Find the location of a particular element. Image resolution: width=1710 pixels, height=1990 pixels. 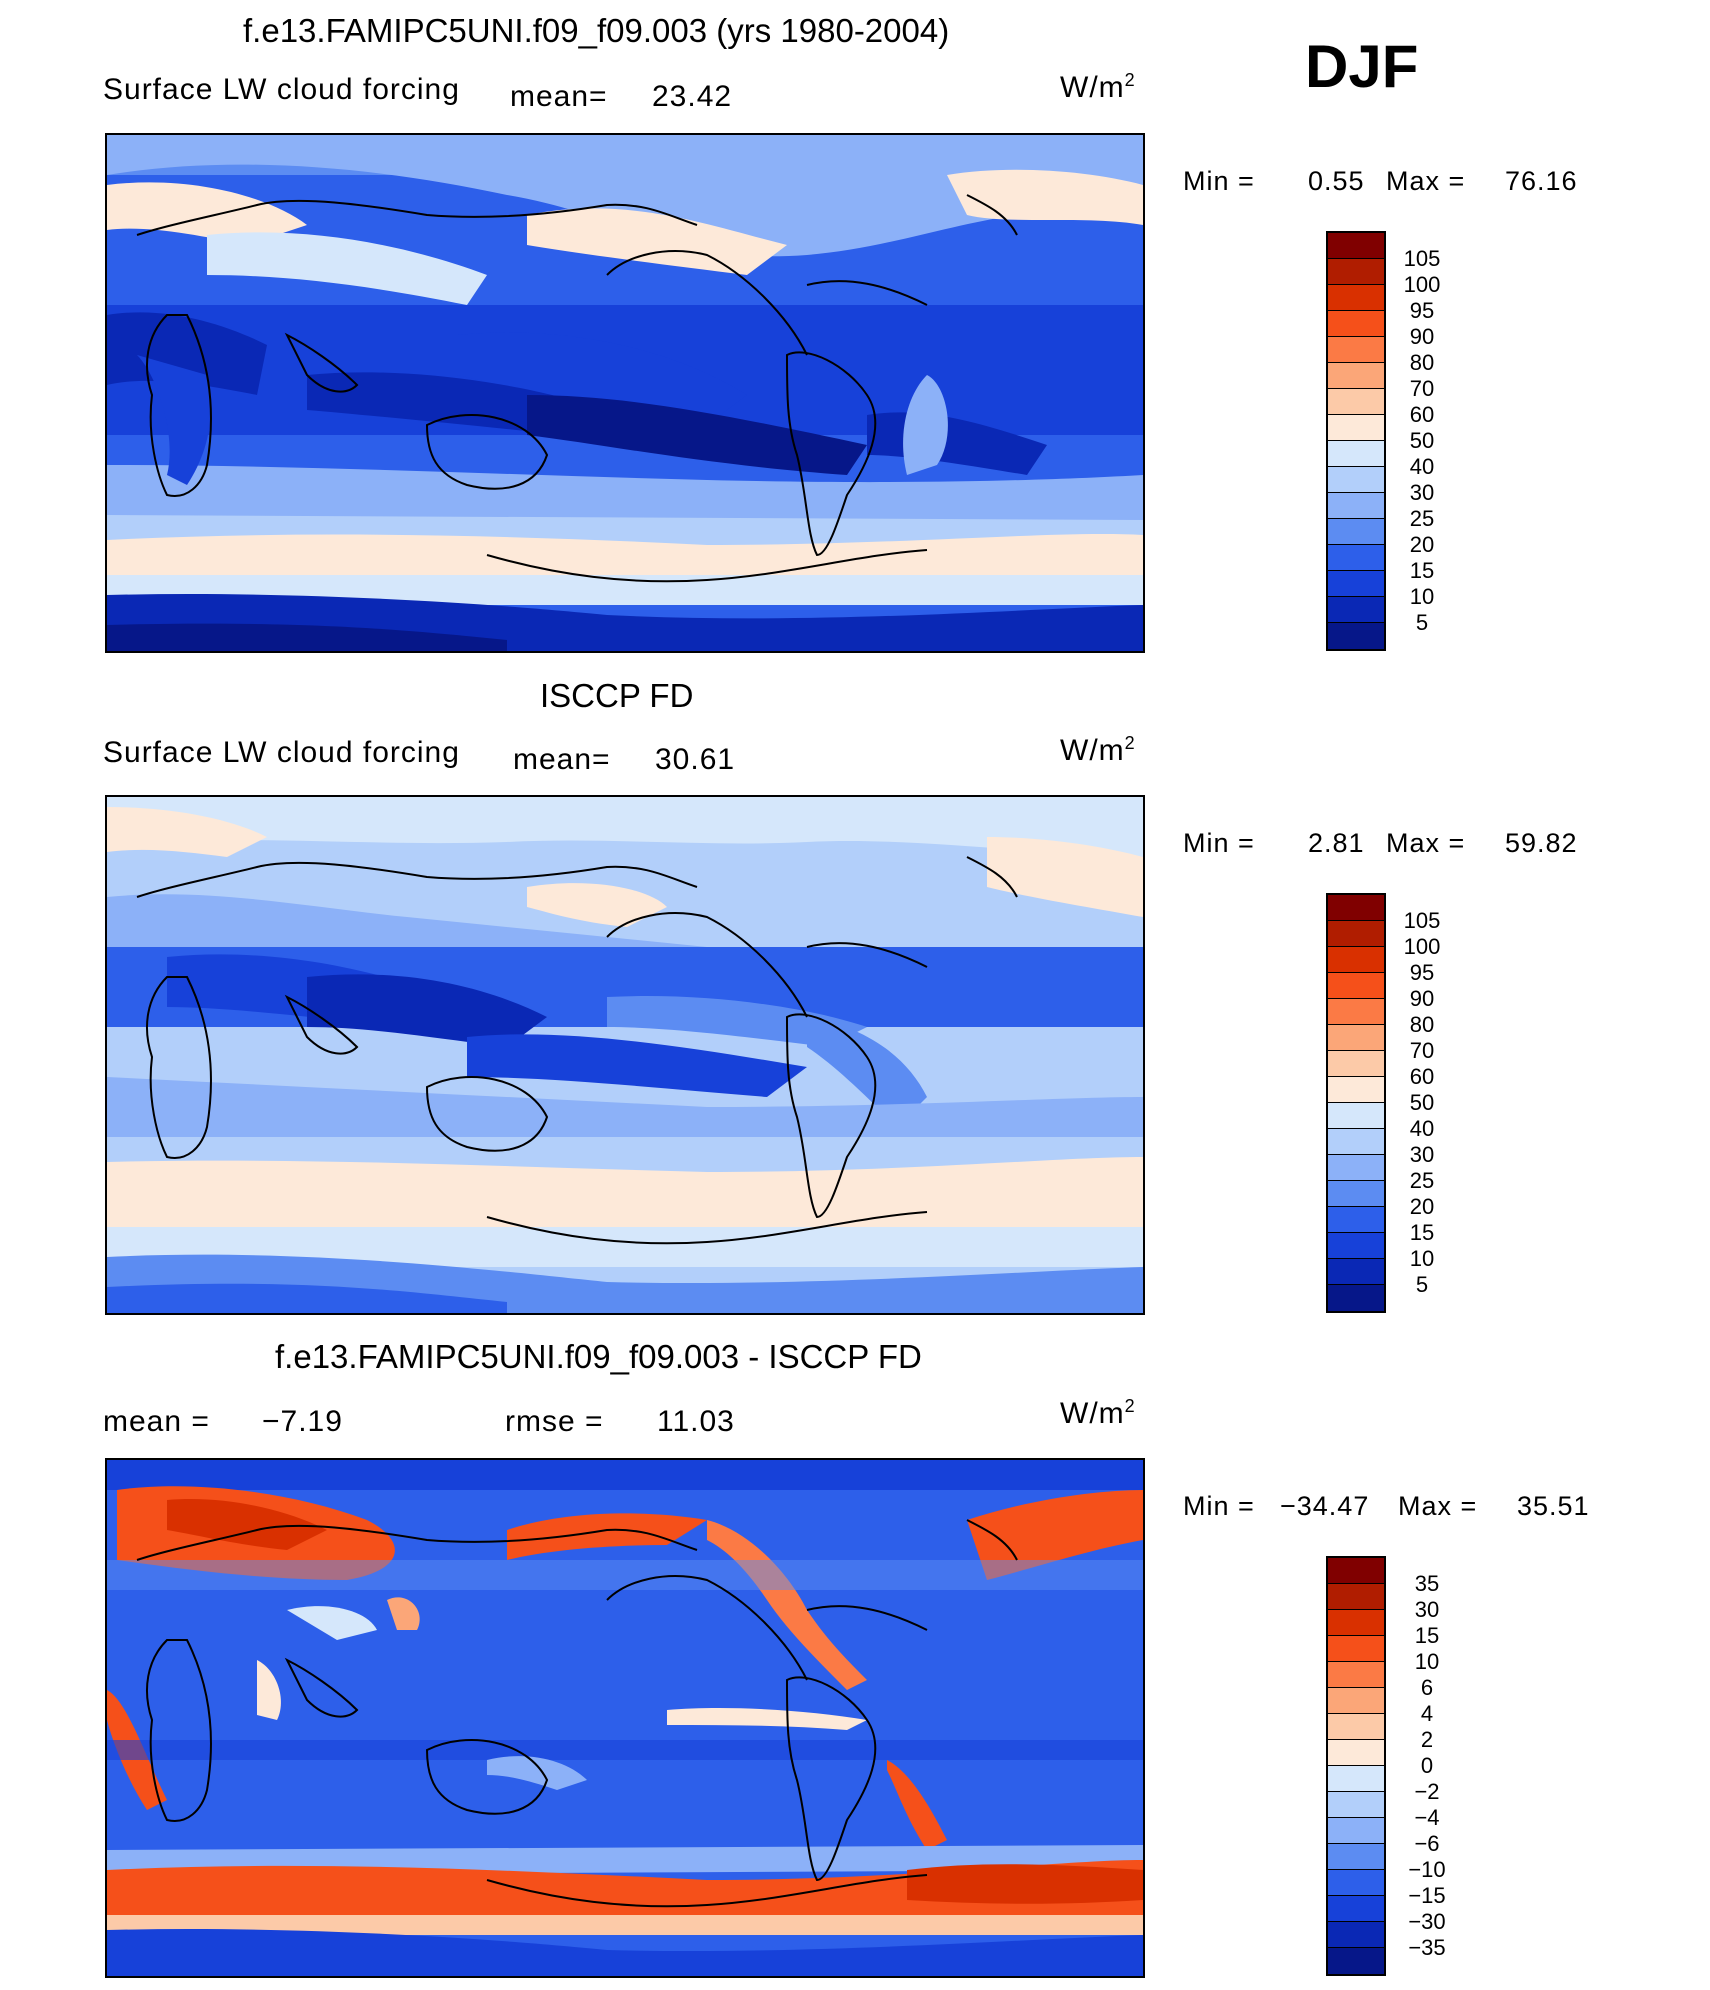

cb1-label: 30 is located at coordinates (1422, 492).